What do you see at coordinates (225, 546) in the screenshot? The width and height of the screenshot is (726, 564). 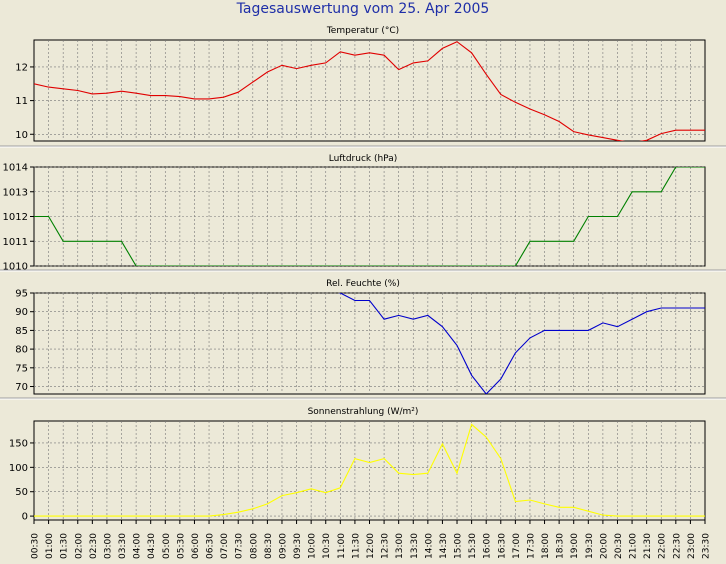 I see `x-tick-label: 07:00` at bounding box center [225, 546].